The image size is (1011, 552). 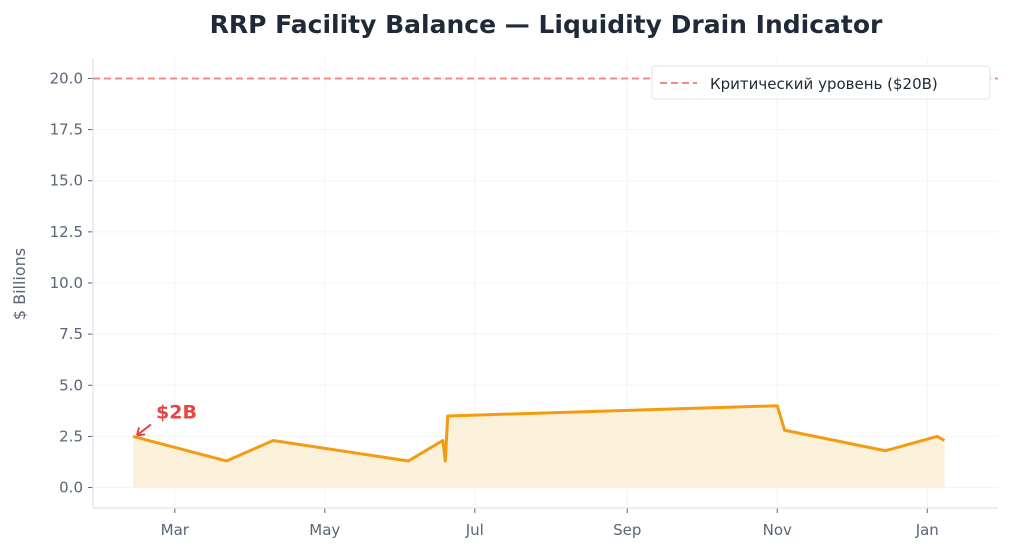 I want to click on x-tick-label: May, so click(x=324, y=530).